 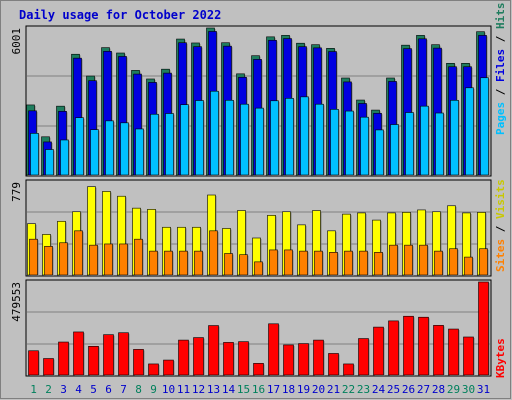 I want to click on legend-hits-files-pages-part: Pages, so click(x=500, y=118).